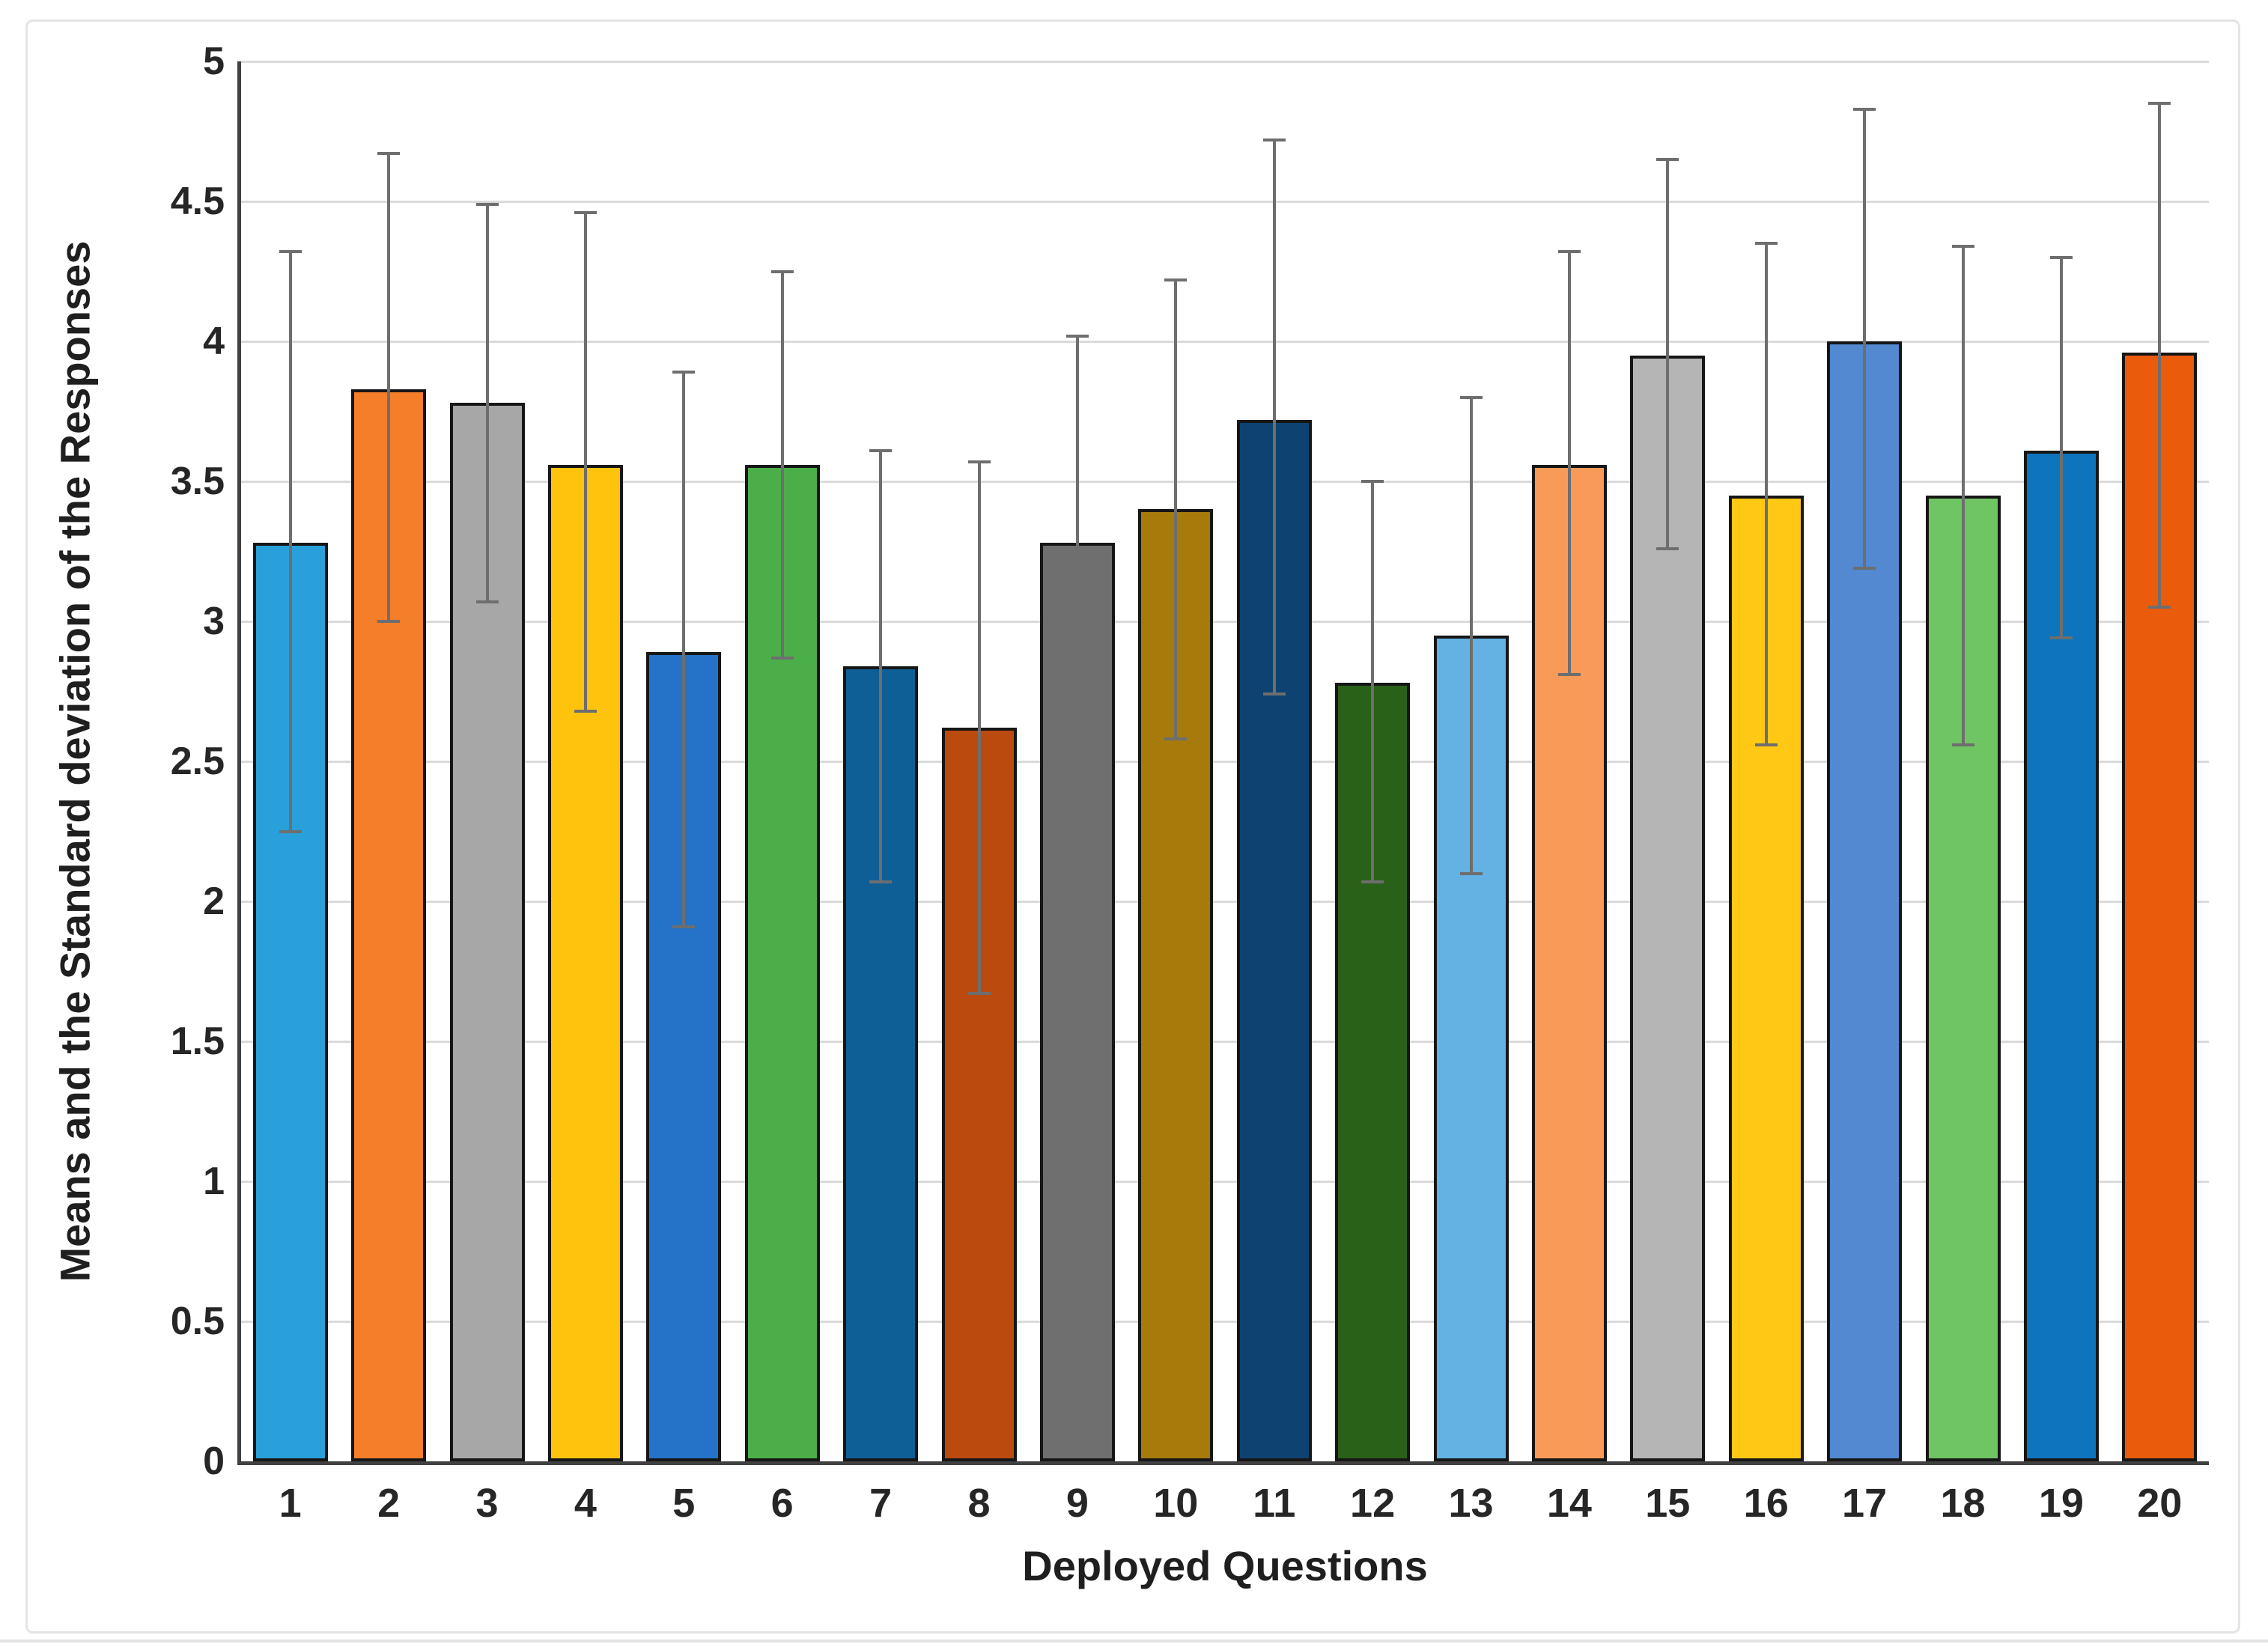 This screenshot has height=1647, width=2268. What do you see at coordinates (782, 1503) in the screenshot?
I see `x-tick-label: 6` at bounding box center [782, 1503].